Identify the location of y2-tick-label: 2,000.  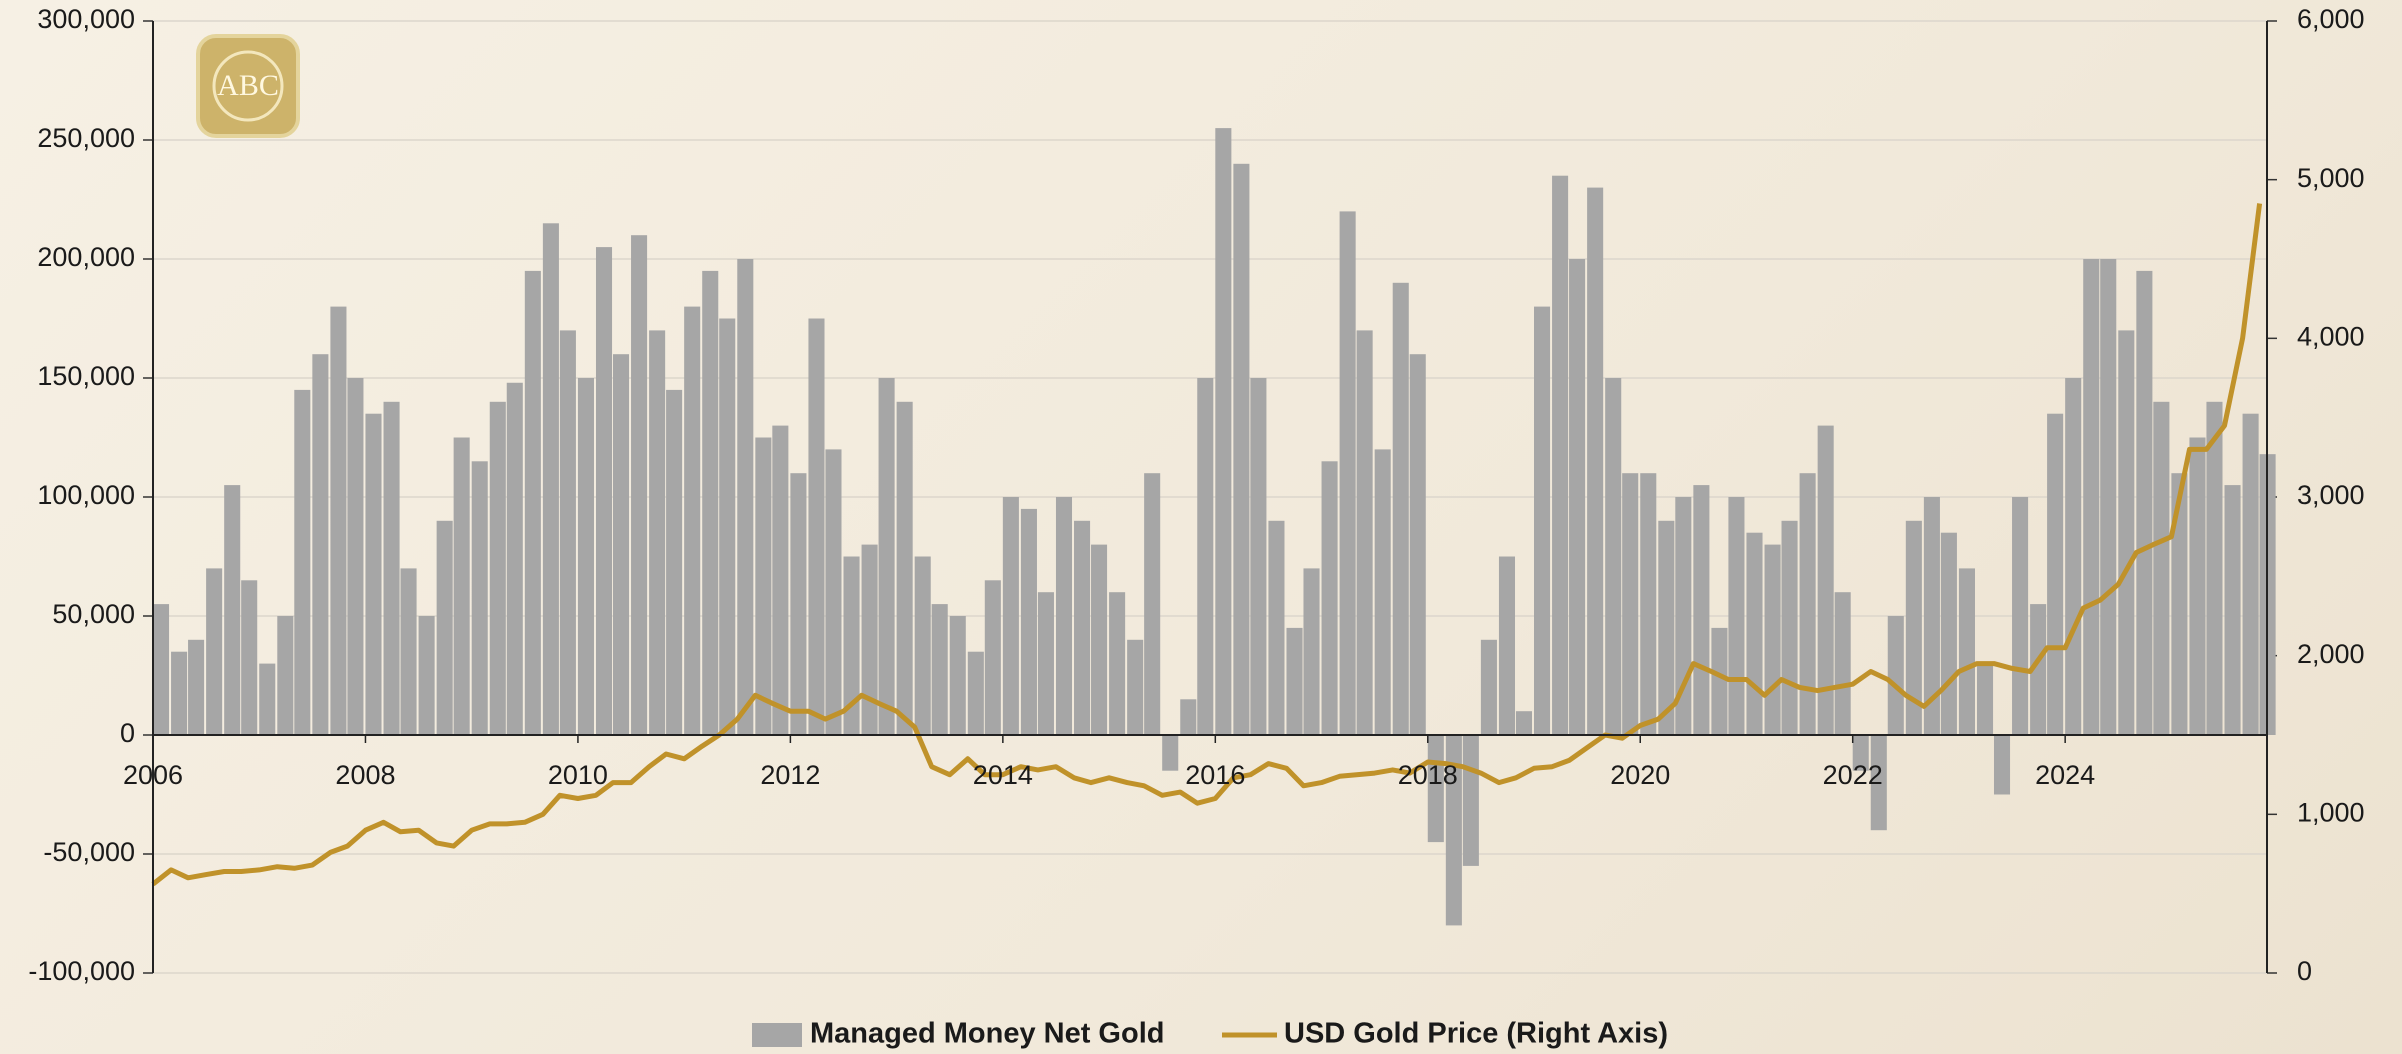
(2331, 654).